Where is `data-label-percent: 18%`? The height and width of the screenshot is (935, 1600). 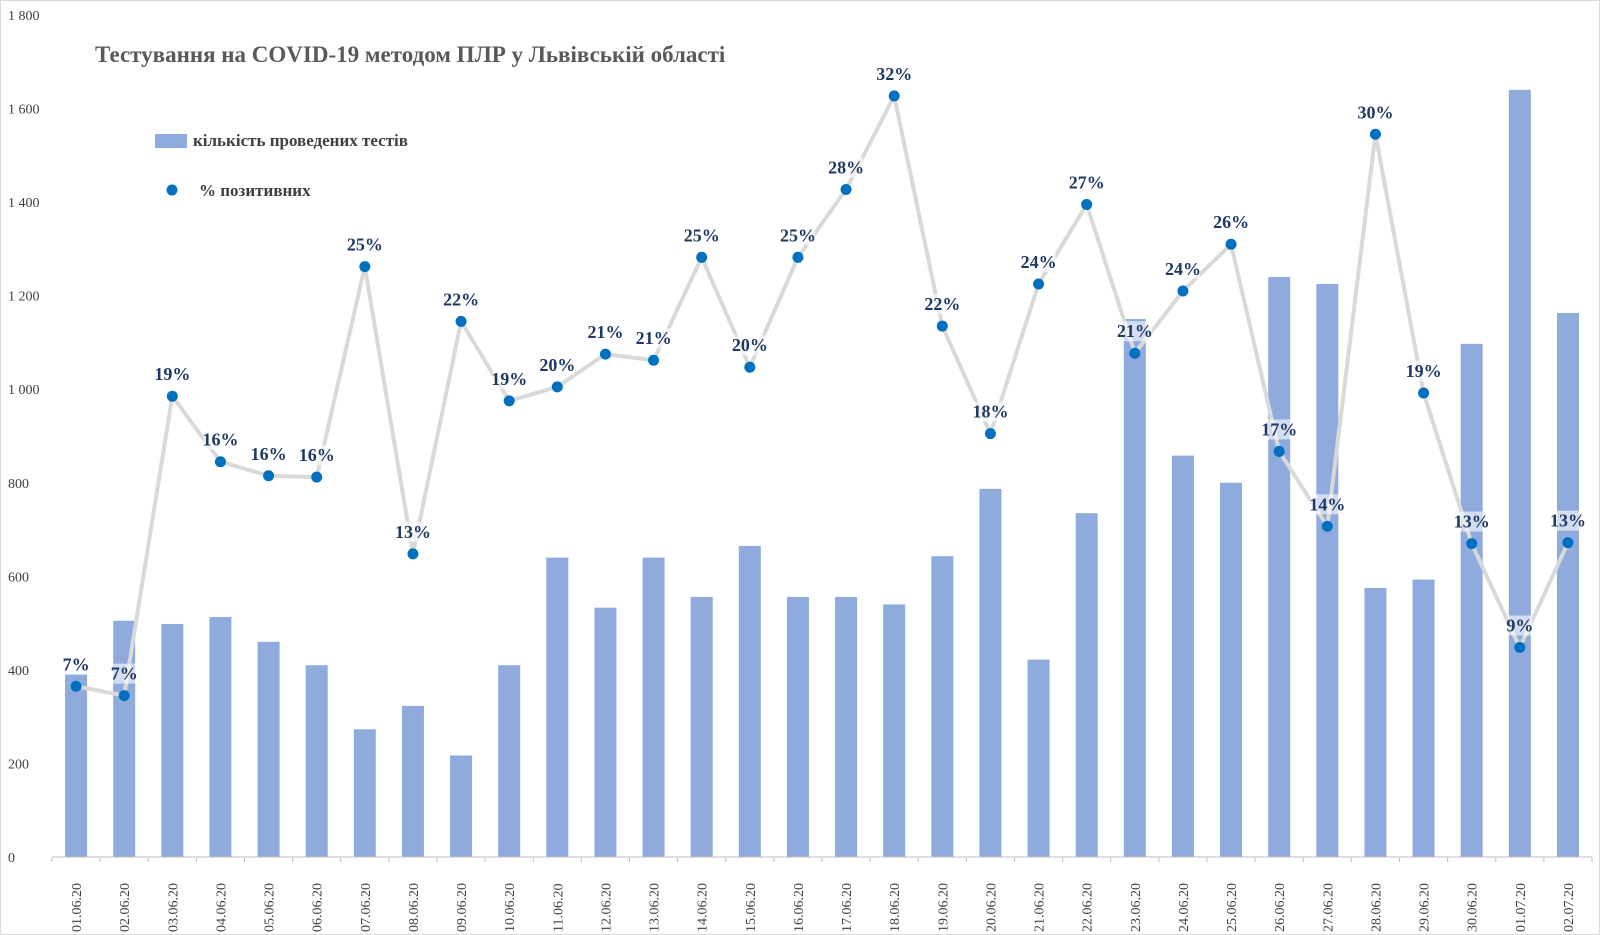 data-label-percent: 18% is located at coordinates (990, 412).